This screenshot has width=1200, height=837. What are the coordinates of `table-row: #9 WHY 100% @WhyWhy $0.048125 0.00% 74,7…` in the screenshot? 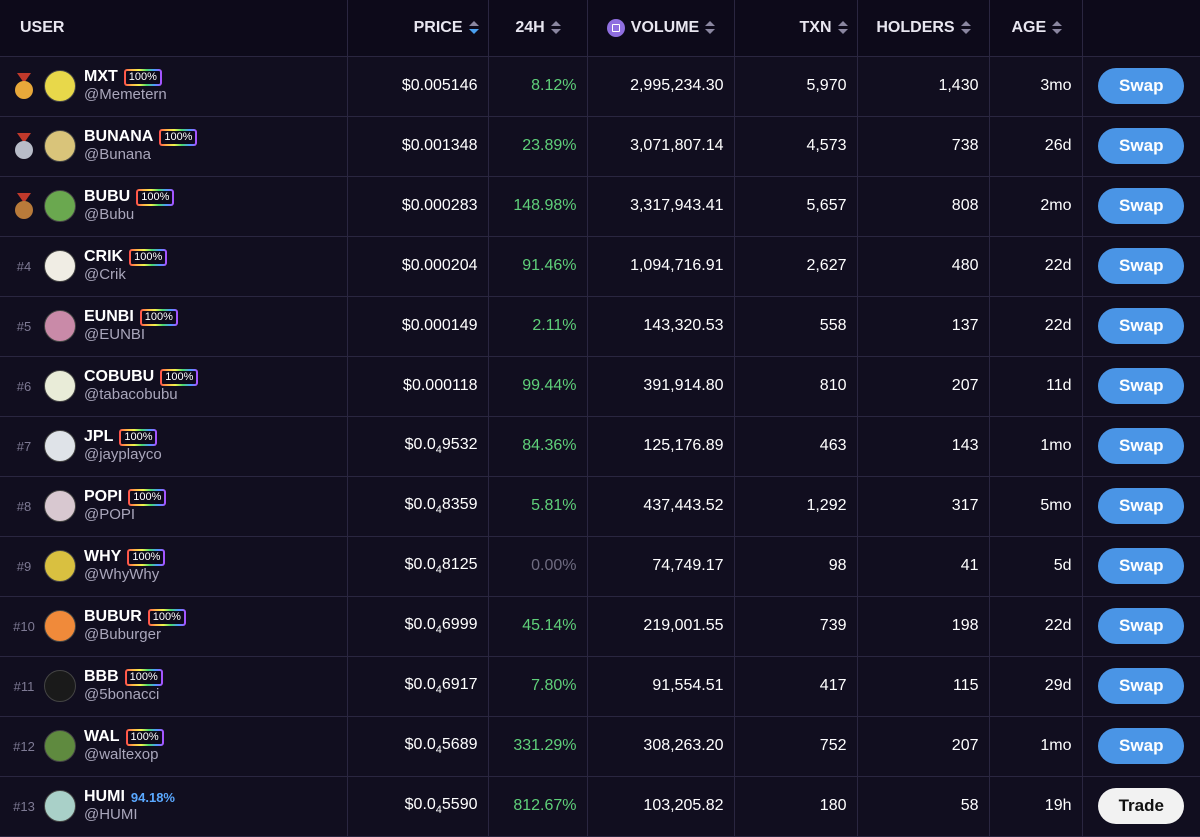 It's located at (600, 566).